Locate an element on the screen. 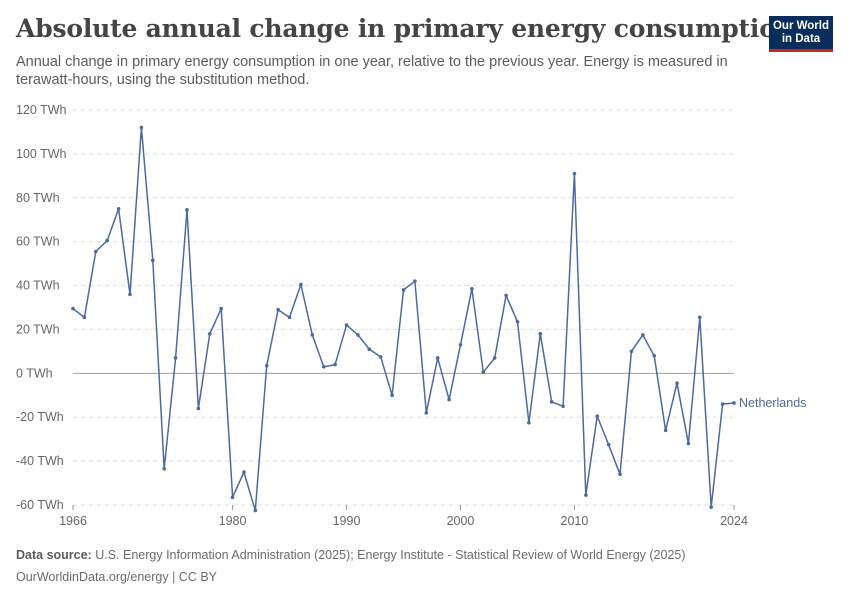  x-axis-ticks: 1966 1980 1990 2000 2010 2024 is located at coordinates (403, 516).